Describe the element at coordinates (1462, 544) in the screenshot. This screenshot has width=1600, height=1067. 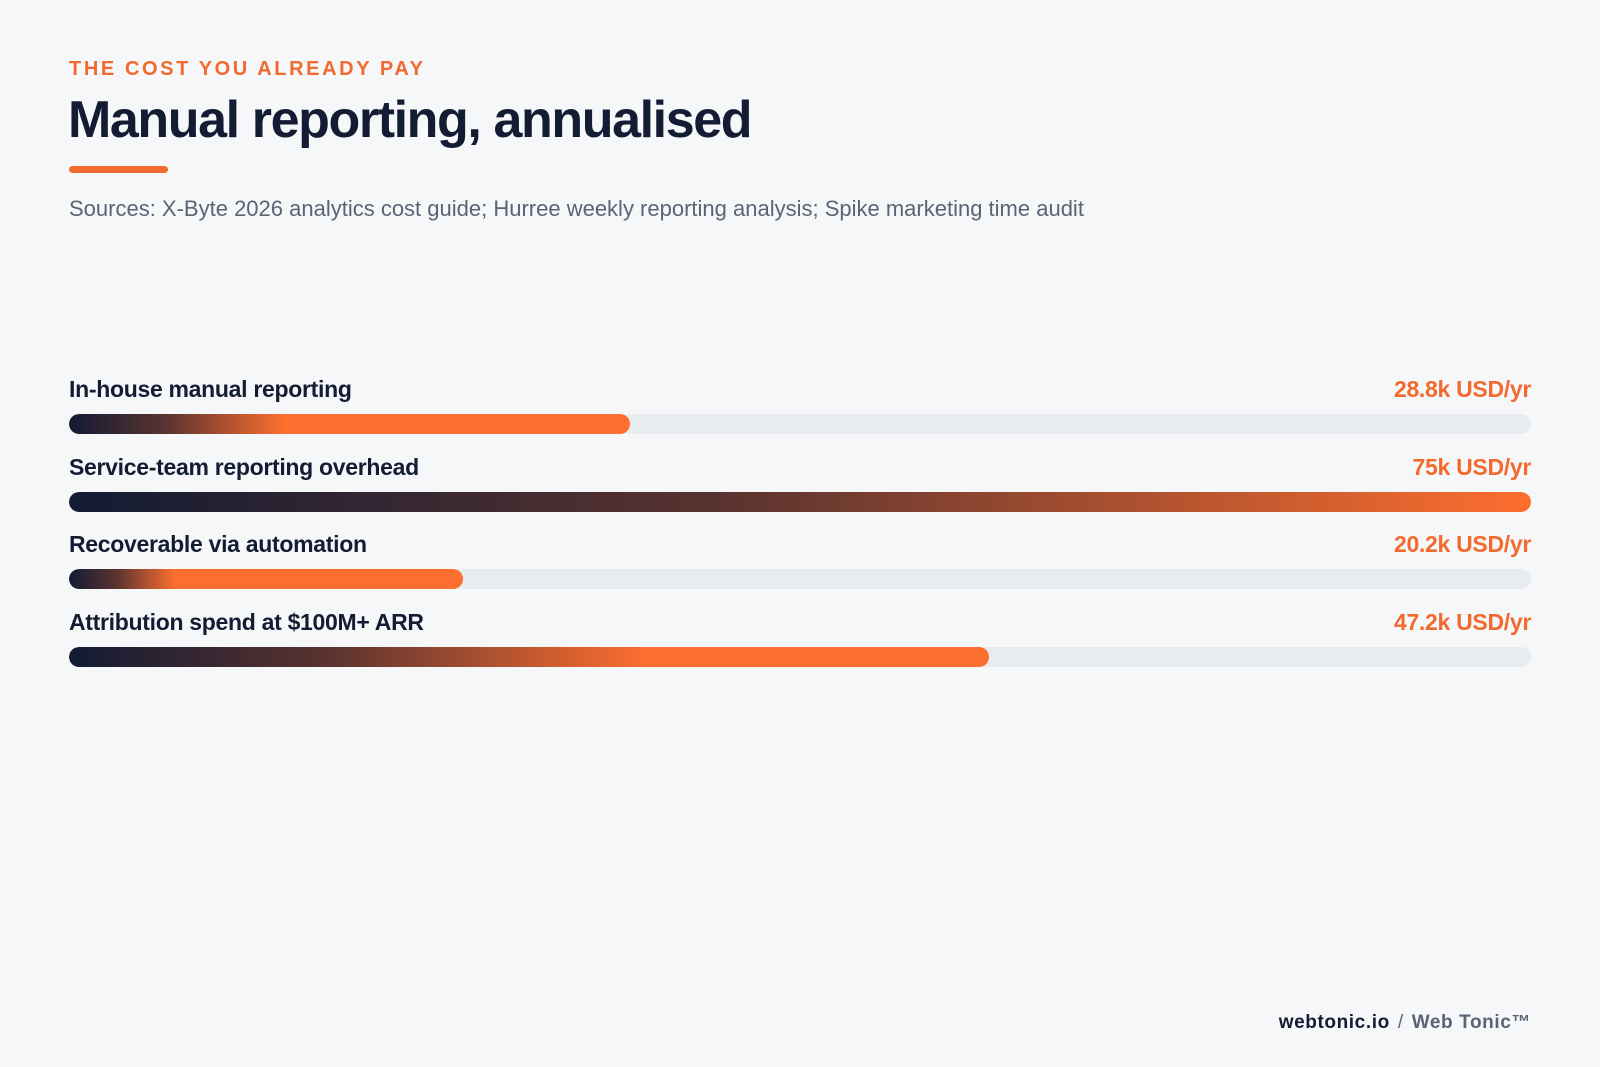
I see `bar-value-label: 20.2k USD/yr` at that location.